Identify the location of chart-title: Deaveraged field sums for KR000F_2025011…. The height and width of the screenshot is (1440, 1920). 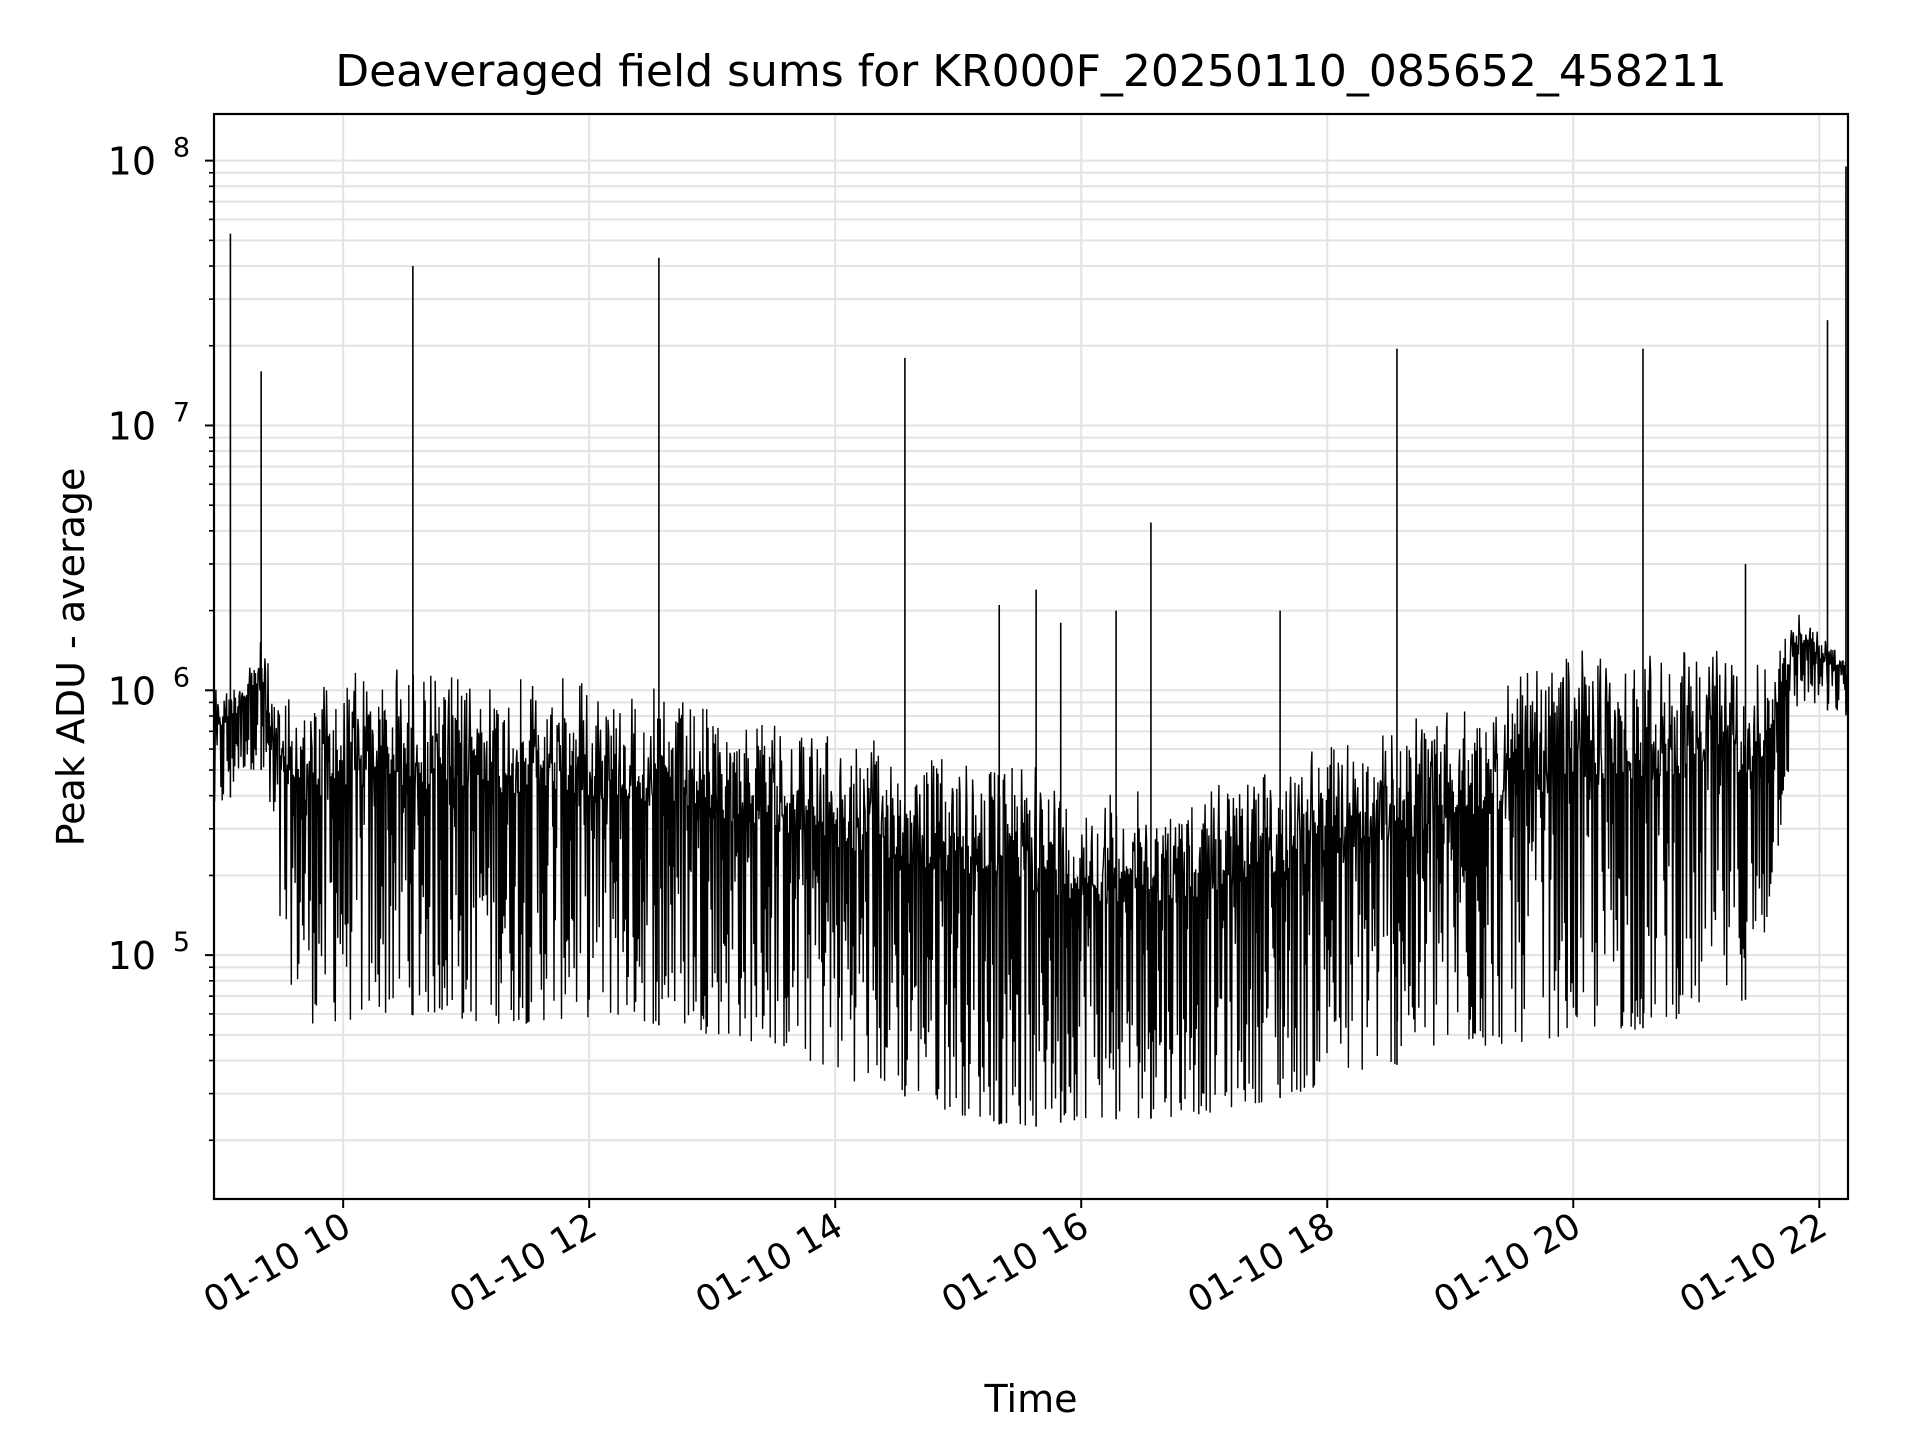
(1031, 71).